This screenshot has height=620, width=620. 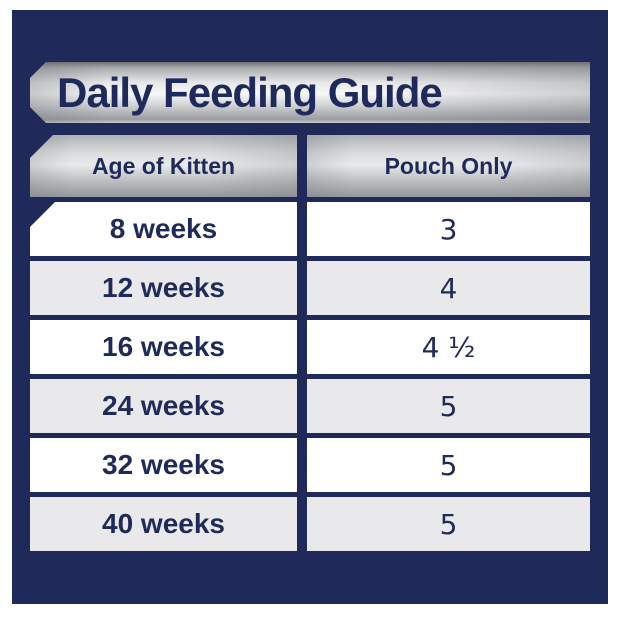 I want to click on age-cell: 40 weeks, so click(x=163, y=524).